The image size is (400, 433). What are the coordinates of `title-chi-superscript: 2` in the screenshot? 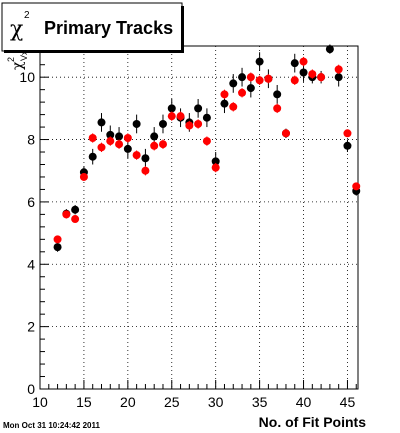 It's located at (27, 15).